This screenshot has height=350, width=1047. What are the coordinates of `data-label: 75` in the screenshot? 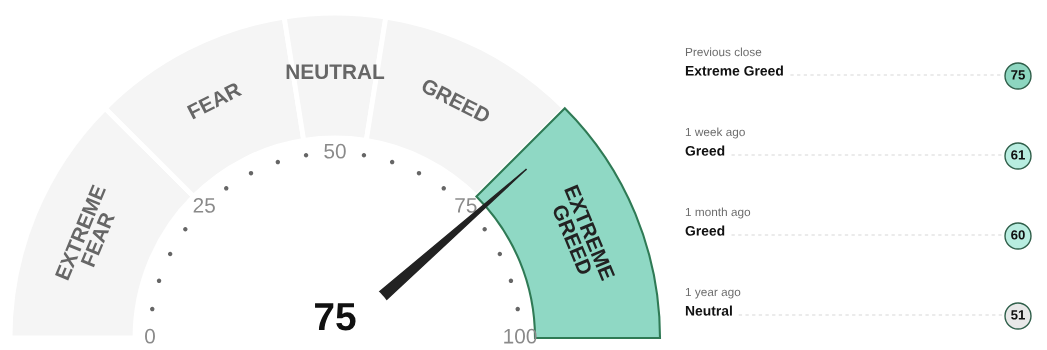 It's located at (1018, 75).